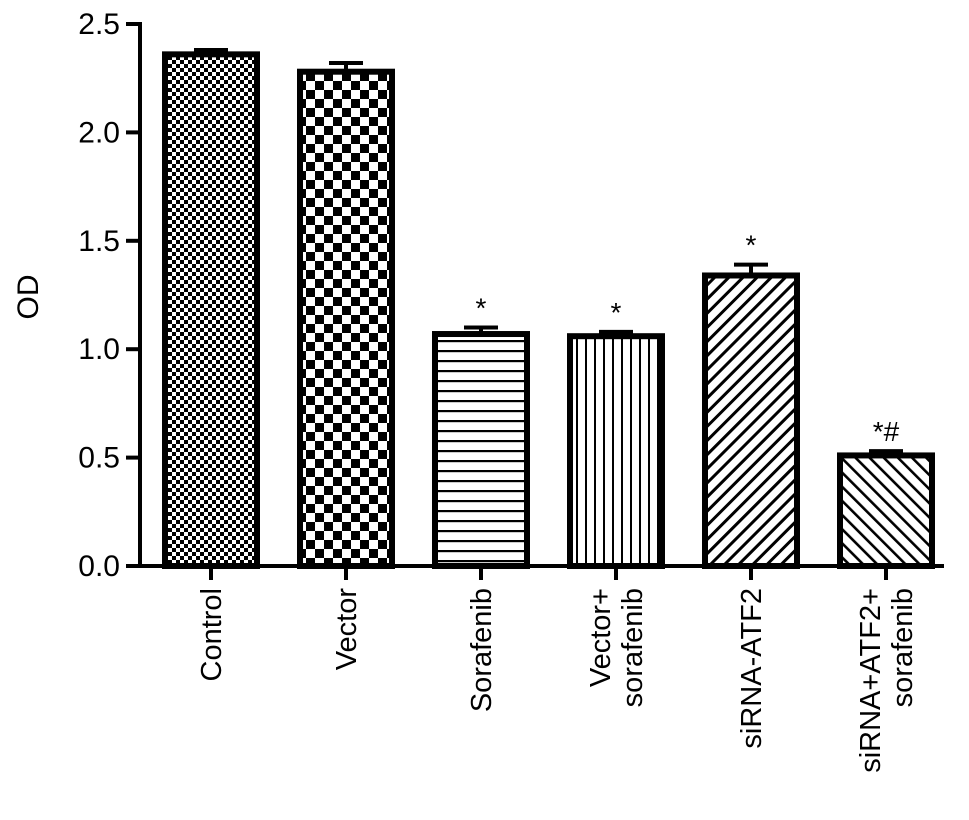  I want to click on category-label: Vector, so click(347, 629).